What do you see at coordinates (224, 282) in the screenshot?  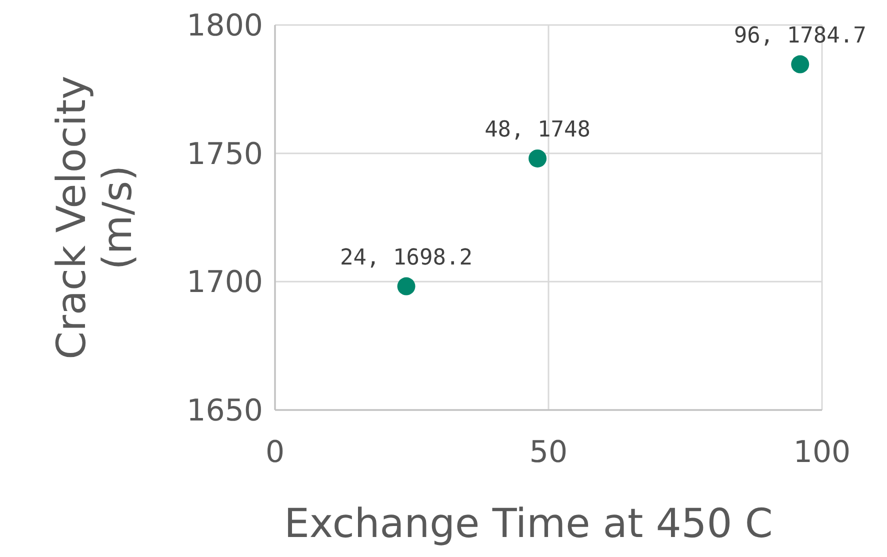 I see `y-tick-label: 1700` at bounding box center [224, 282].